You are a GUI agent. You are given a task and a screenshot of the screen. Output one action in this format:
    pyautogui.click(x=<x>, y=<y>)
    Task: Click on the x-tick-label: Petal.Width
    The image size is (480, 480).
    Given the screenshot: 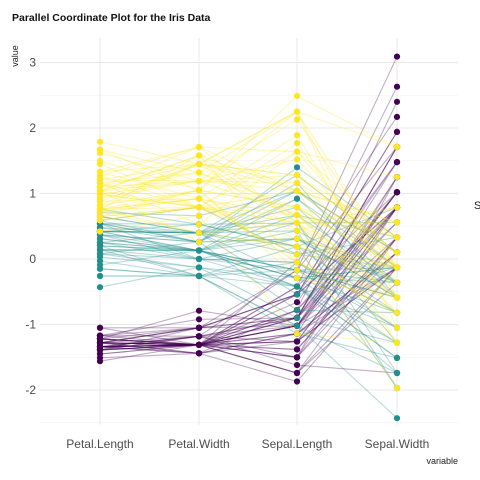 What is the action you would take?
    pyautogui.click(x=198, y=444)
    